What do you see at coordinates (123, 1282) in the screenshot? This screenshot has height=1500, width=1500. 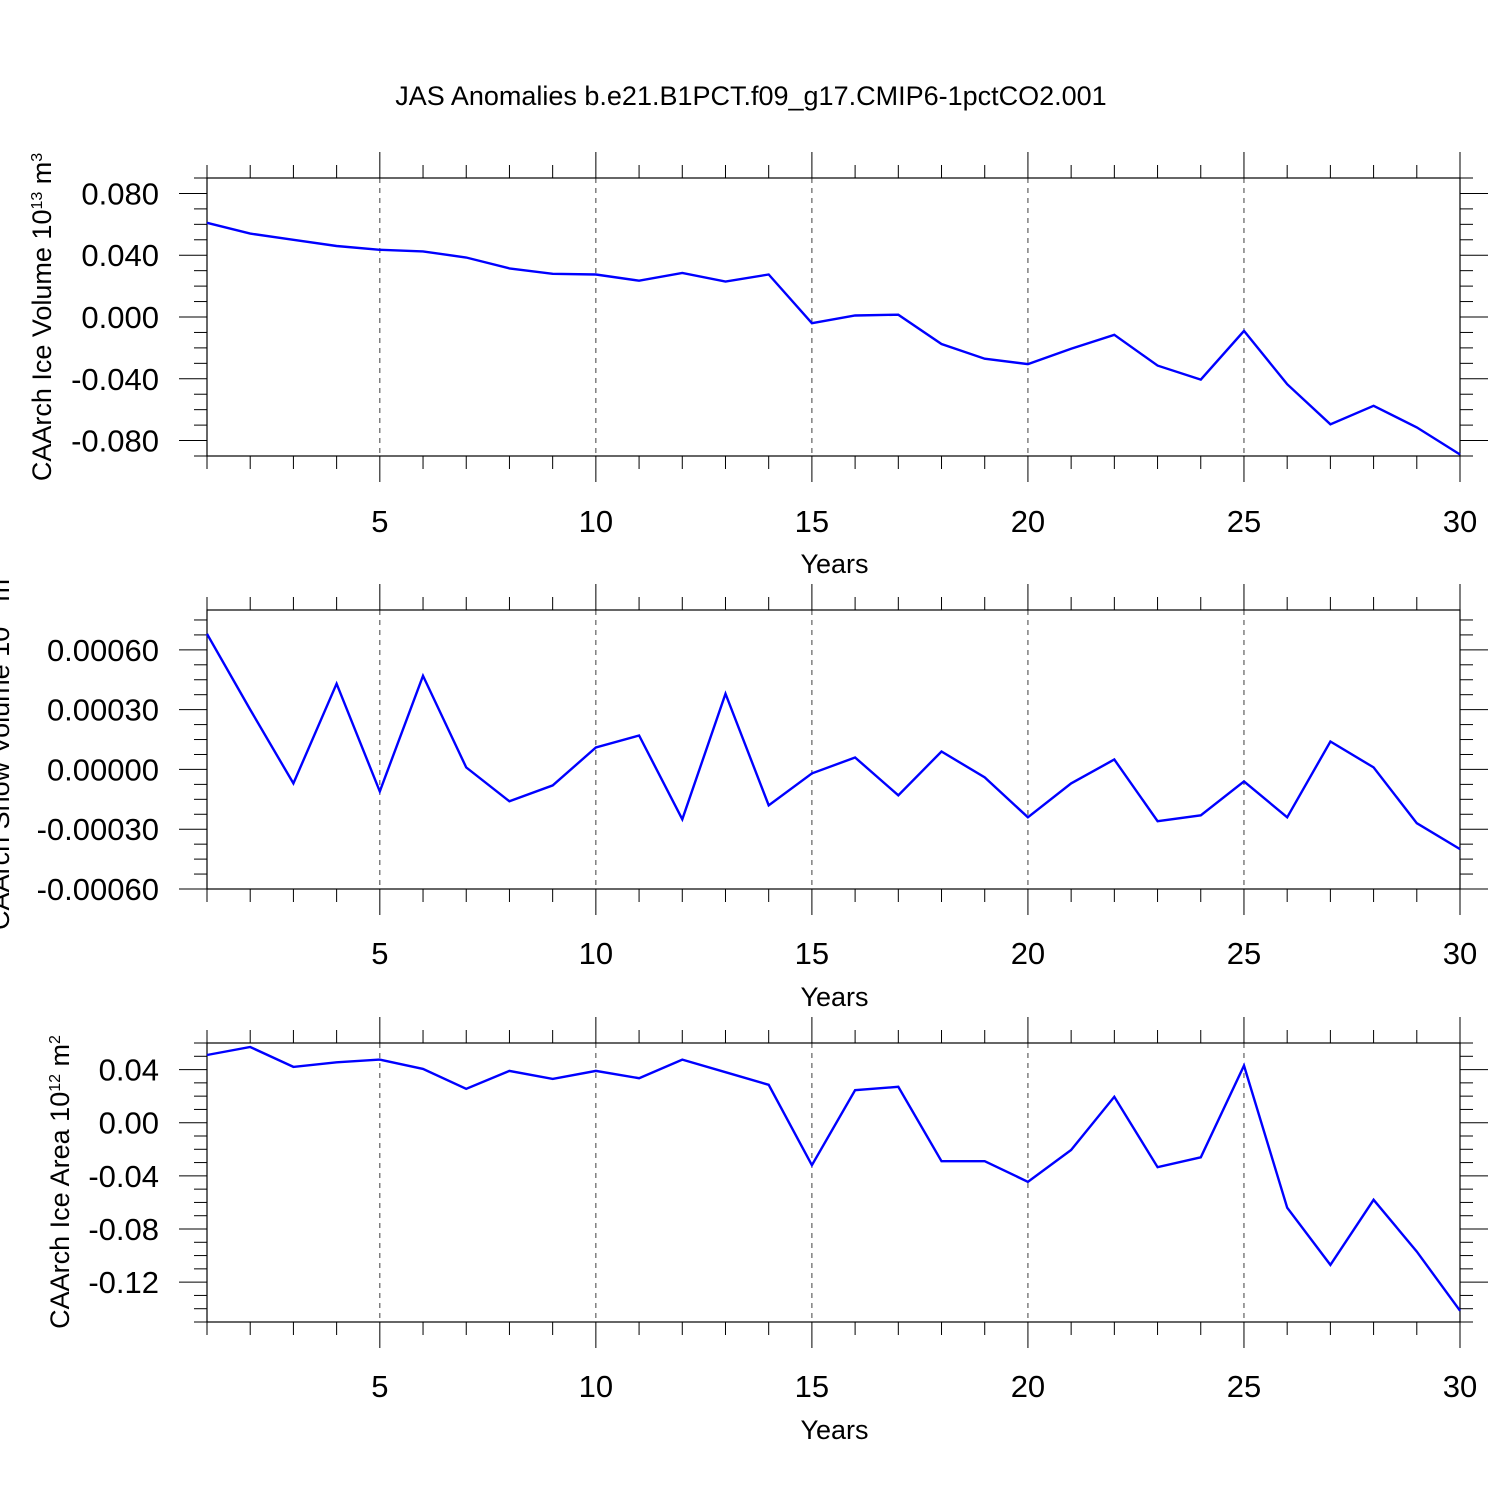 I see `y-tick-label: -0.12` at bounding box center [123, 1282].